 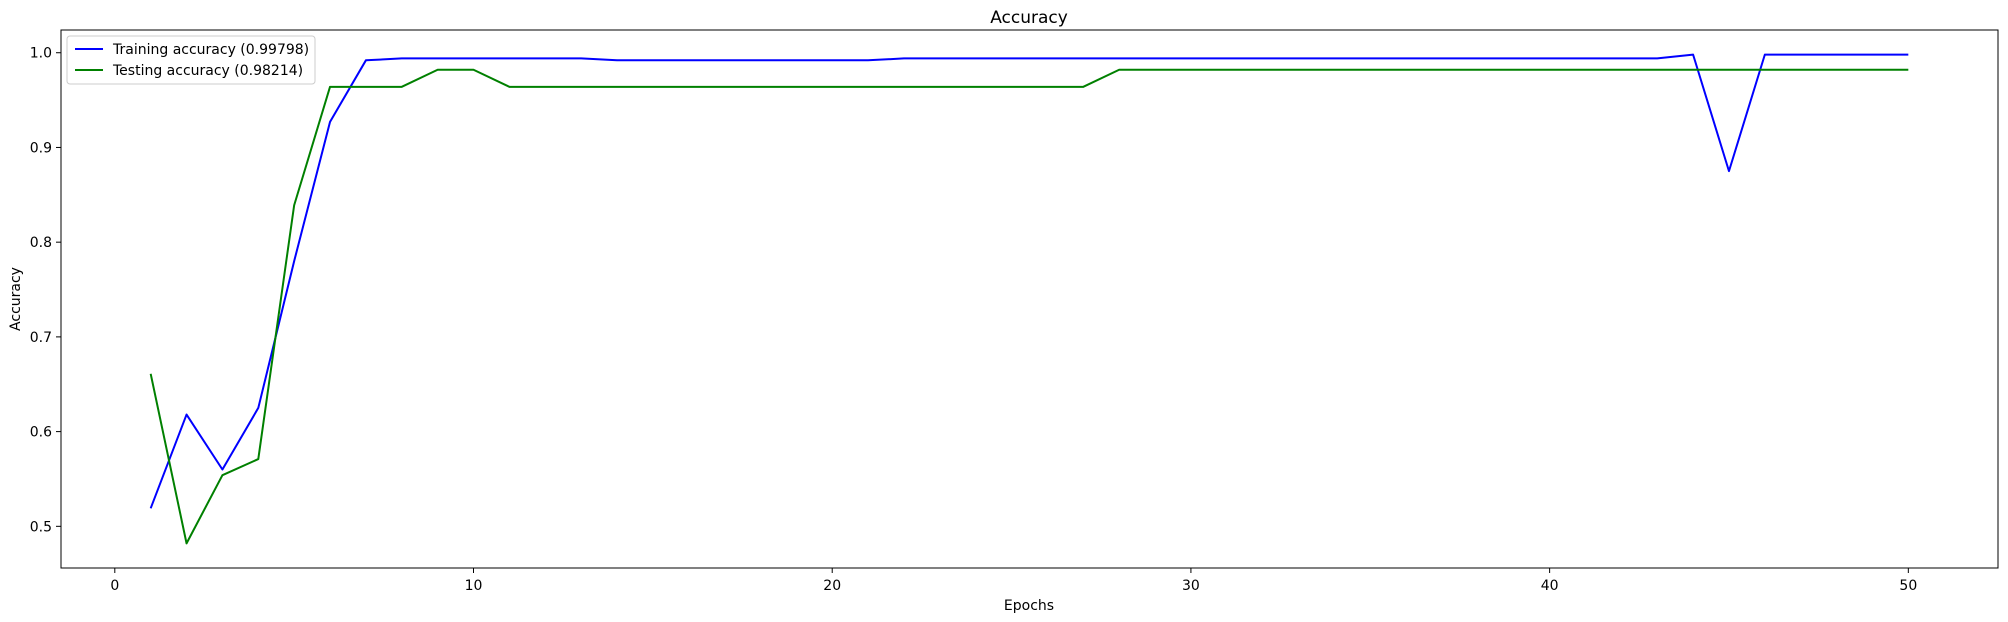 What do you see at coordinates (41, 243) in the screenshot?
I see `y-tick-label: 0.8` at bounding box center [41, 243].